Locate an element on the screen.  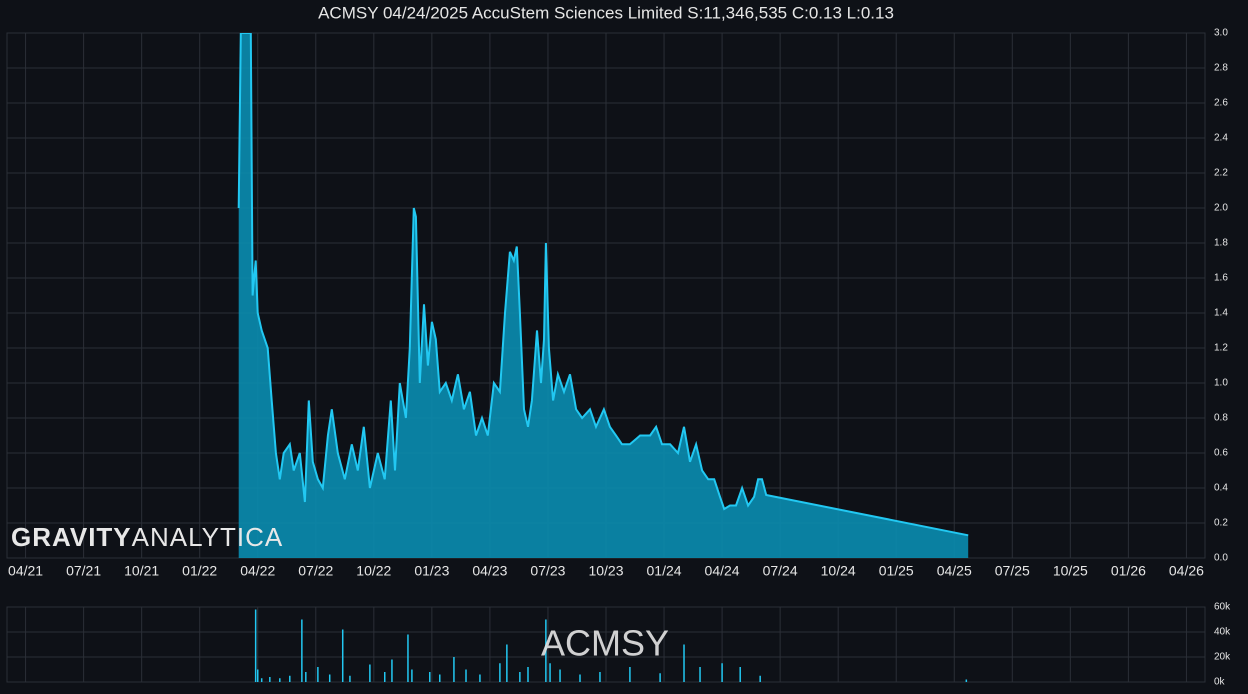
x-tick-label: 10/25 is located at coordinates (1070, 571).